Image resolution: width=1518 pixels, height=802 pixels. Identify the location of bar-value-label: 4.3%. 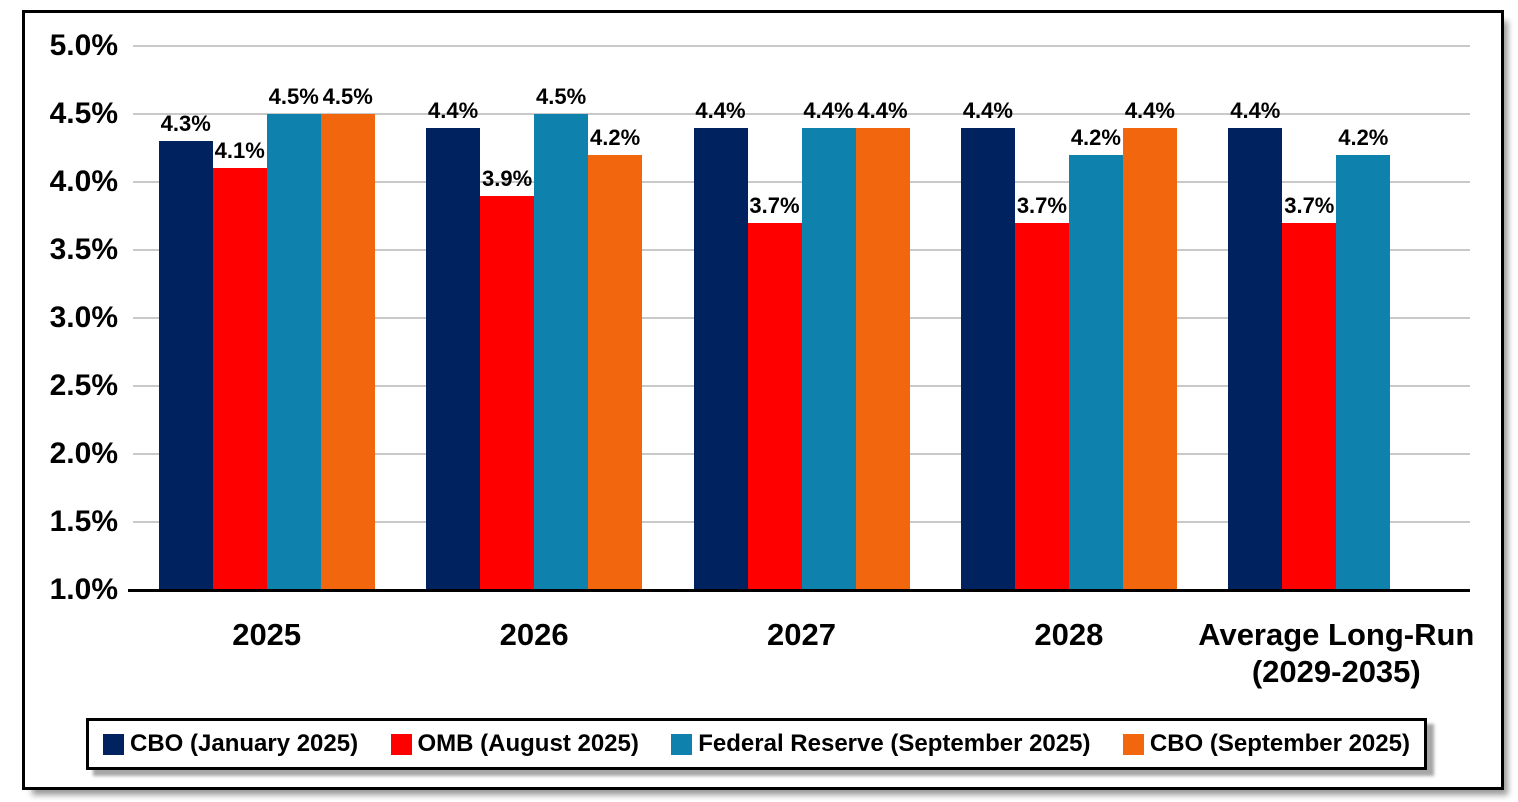
(185, 124).